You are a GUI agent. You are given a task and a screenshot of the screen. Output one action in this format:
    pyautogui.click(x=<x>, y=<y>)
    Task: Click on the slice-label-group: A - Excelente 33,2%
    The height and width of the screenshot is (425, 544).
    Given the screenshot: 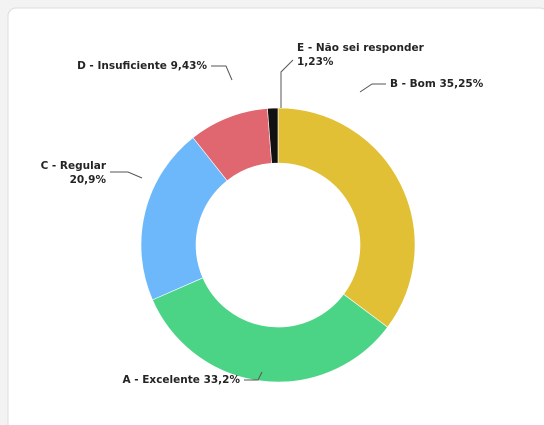 What is the action you would take?
    pyautogui.click(x=181, y=380)
    